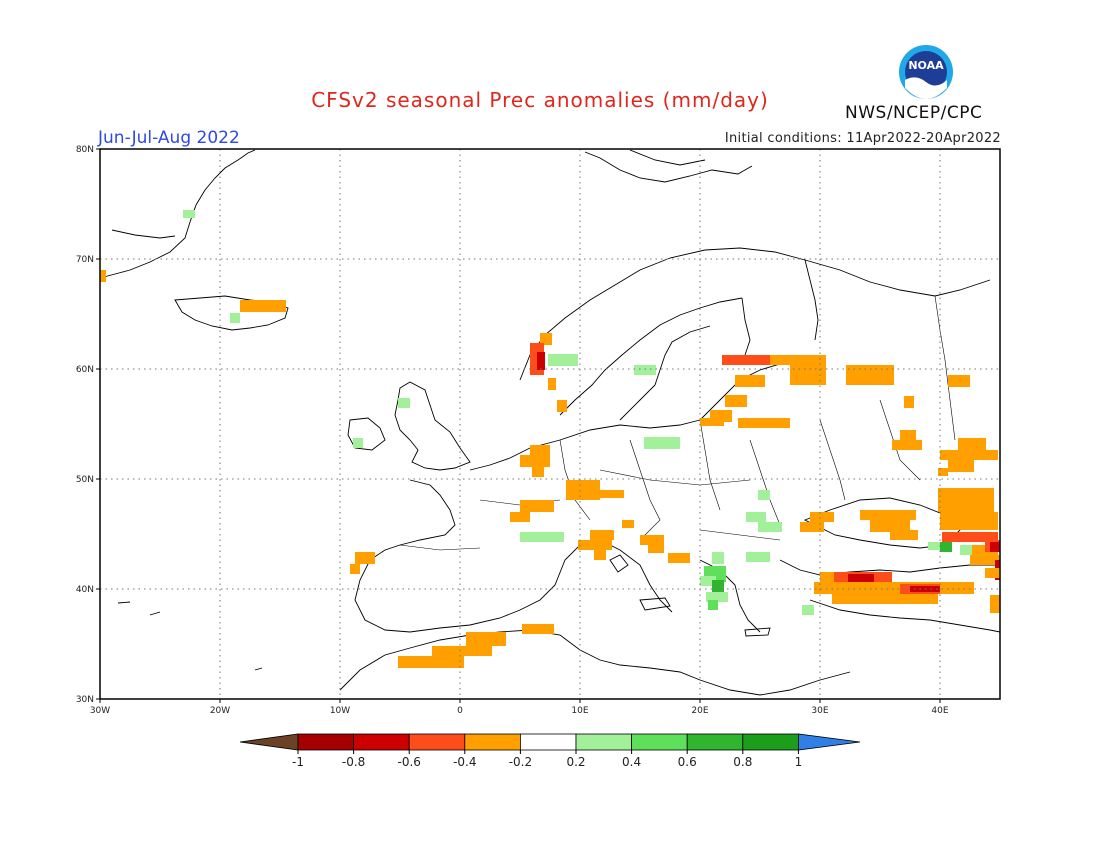 The image size is (1100, 850). What do you see at coordinates (220, 711) in the screenshot?
I see `lon-tick-label: 20W` at bounding box center [220, 711].